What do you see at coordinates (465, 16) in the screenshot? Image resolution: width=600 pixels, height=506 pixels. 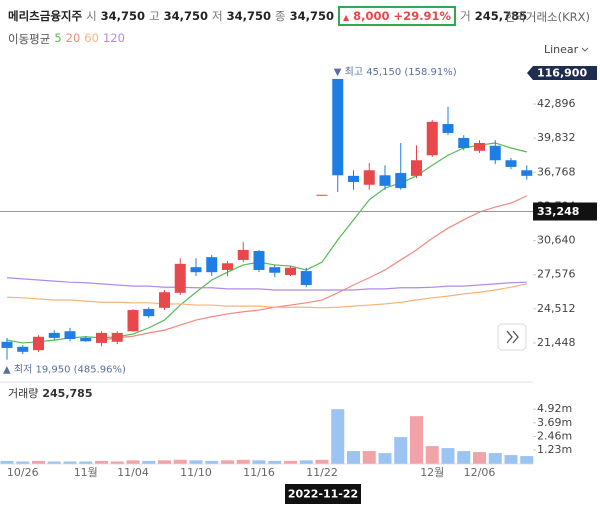 I see `volume-label: 거` at bounding box center [465, 16].